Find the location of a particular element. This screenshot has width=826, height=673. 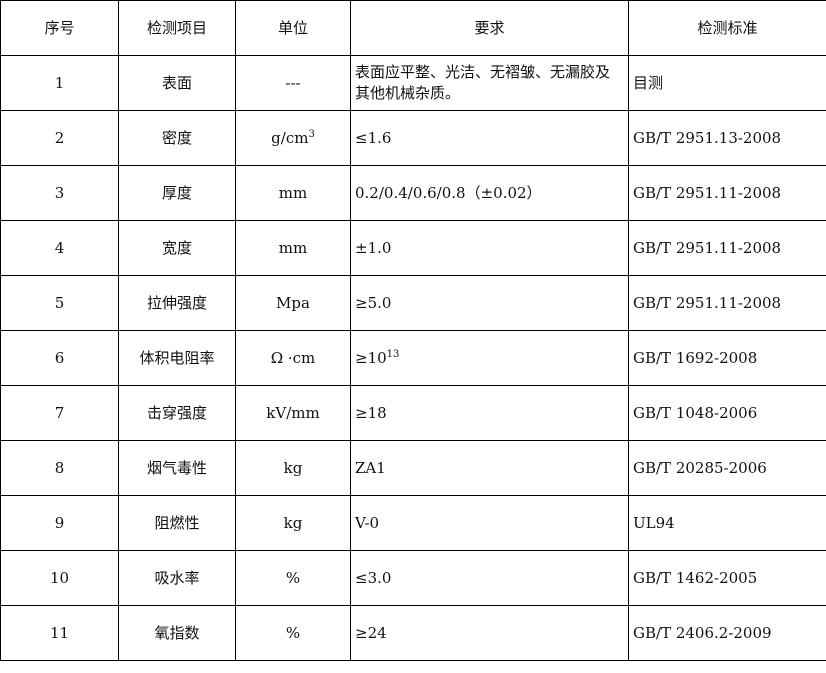

cell-no: 7 is located at coordinates (59, 413).